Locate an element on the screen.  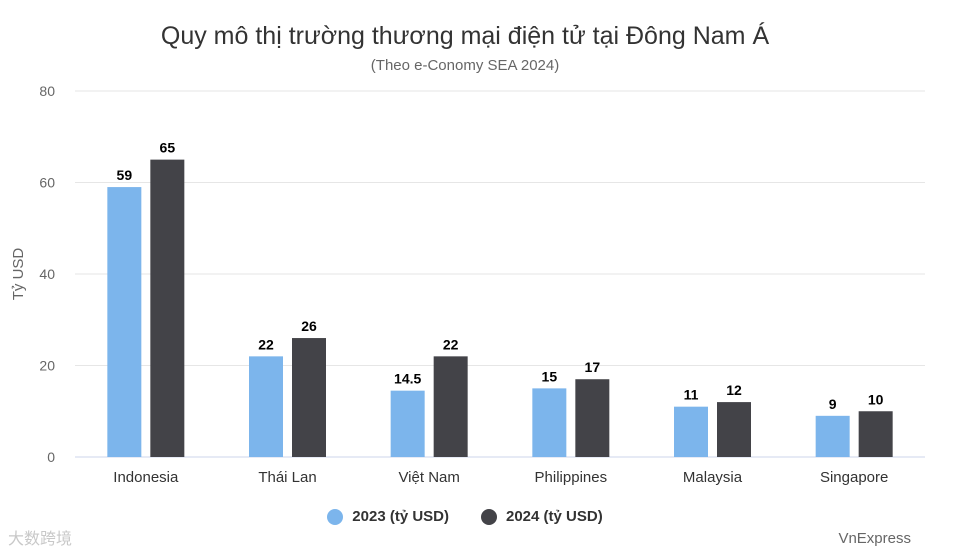
legend-item: 2023 (tỷ USD) is located at coordinates (388, 516).